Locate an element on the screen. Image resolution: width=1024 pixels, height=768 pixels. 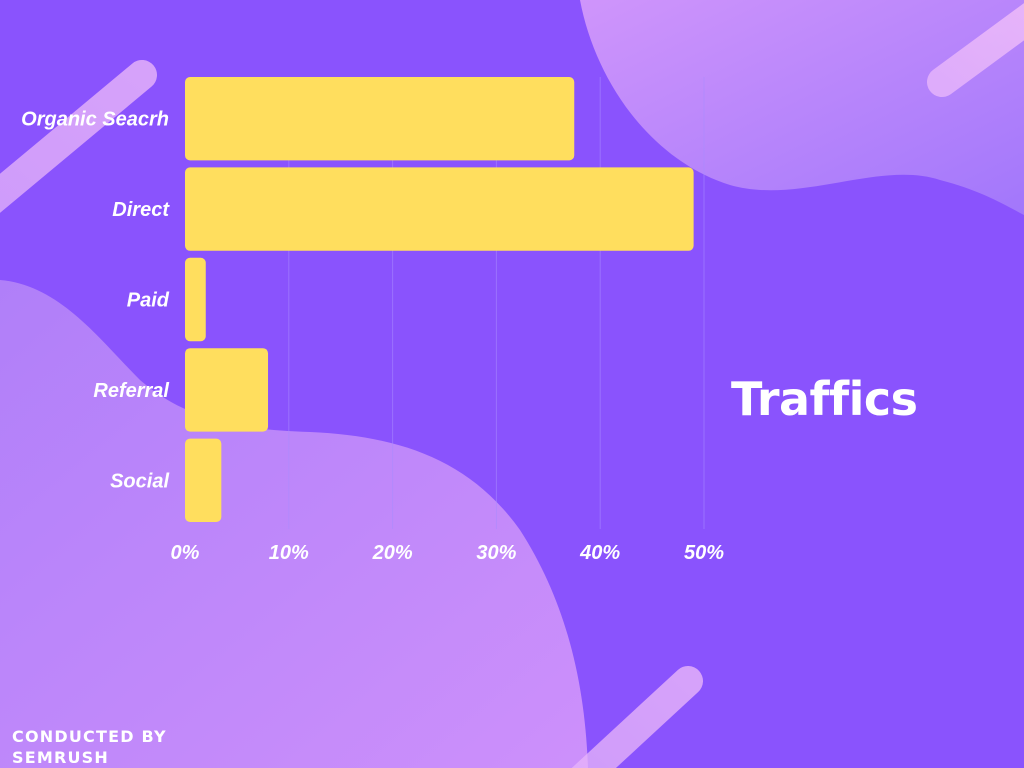
x-tick-label: 40% is located at coordinates (599, 553).